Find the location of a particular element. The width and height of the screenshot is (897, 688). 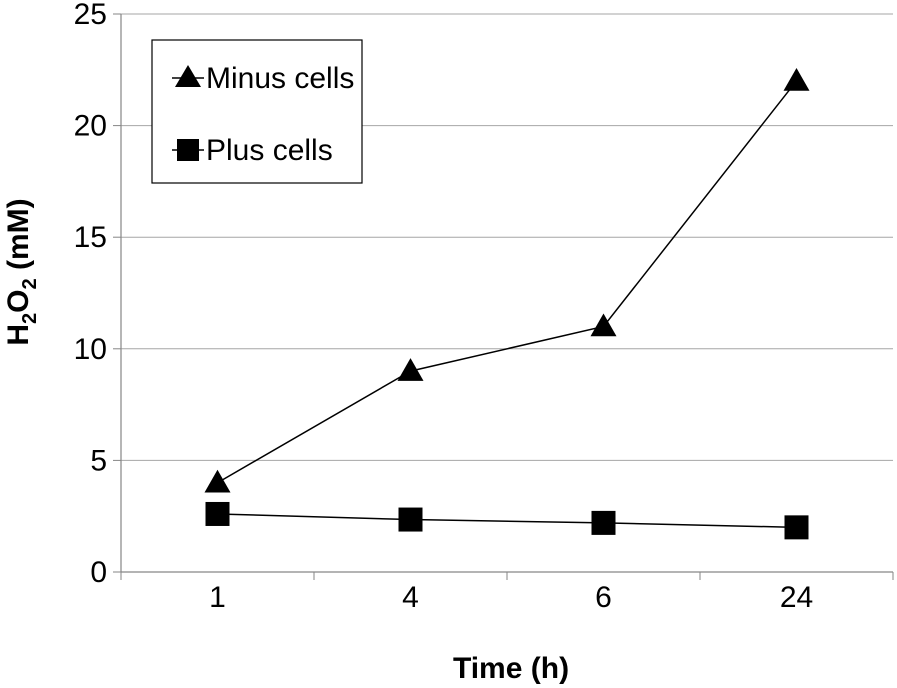

y-tick-label: 0 is located at coordinates (98, 572).